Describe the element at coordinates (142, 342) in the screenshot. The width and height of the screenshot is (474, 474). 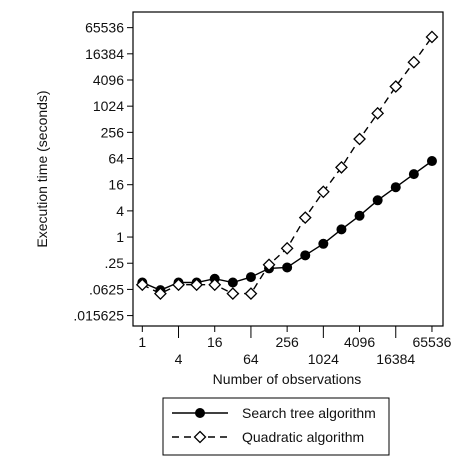
I see `x-tick-label: 1` at that location.